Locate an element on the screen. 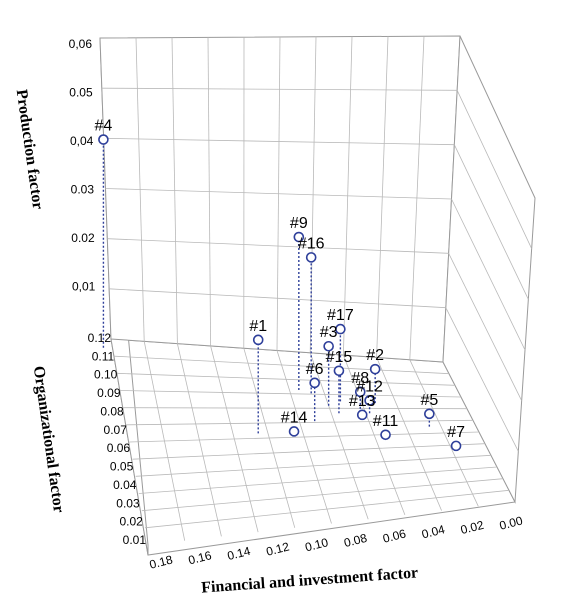  label-point-4: #4 is located at coordinates (104, 126).